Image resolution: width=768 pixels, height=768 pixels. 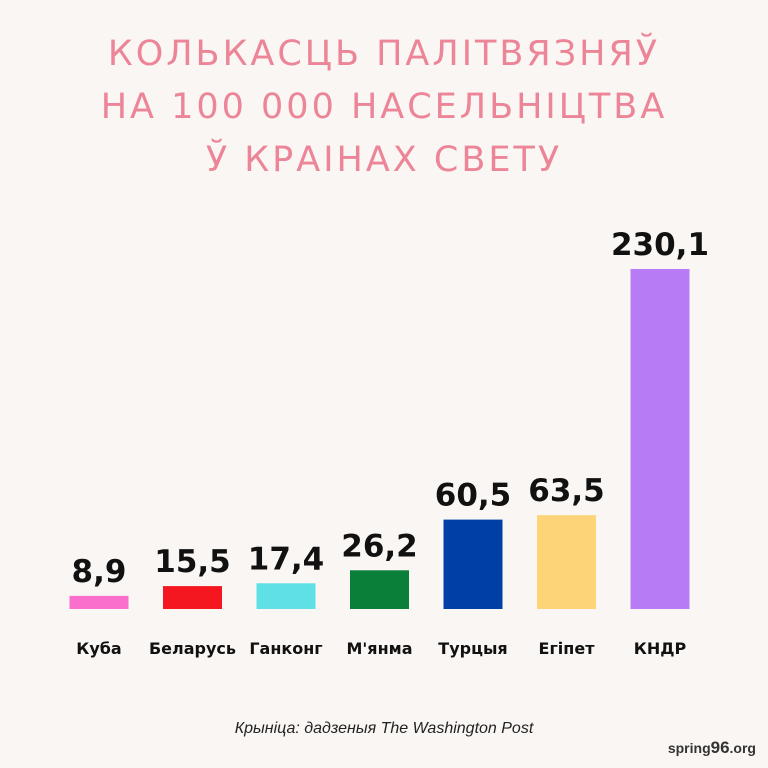 What do you see at coordinates (192, 648) in the screenshot?
I see `category-label-1: Беларусь` at bounding box center [192, 648].